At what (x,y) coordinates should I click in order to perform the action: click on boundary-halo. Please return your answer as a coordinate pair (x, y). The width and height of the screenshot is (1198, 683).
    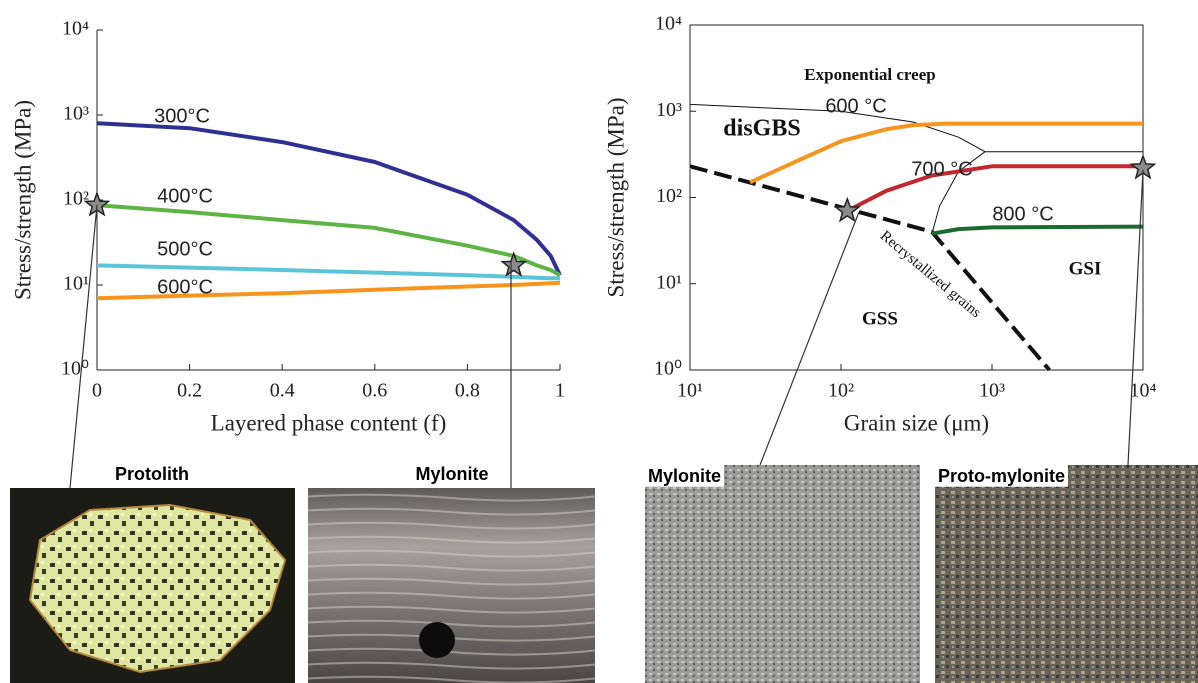
    Looking at the image, I should click on (870, 267).